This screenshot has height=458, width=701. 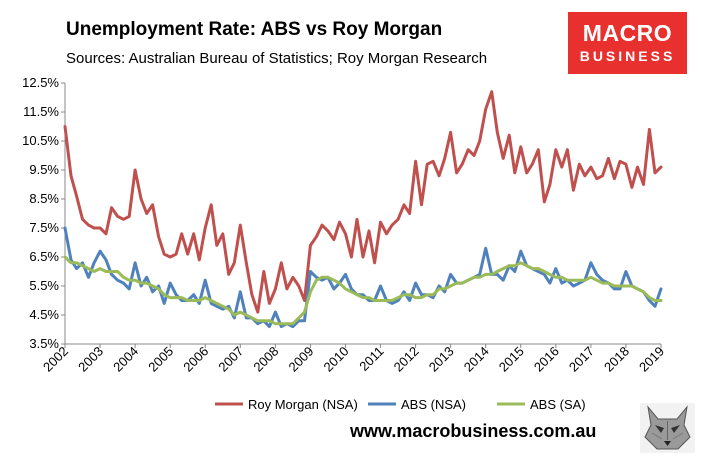 What do you see at coordinates (125, 359) in the screenshot?
I see `x-tick-label: 2004` at bounding box center [125, 359].